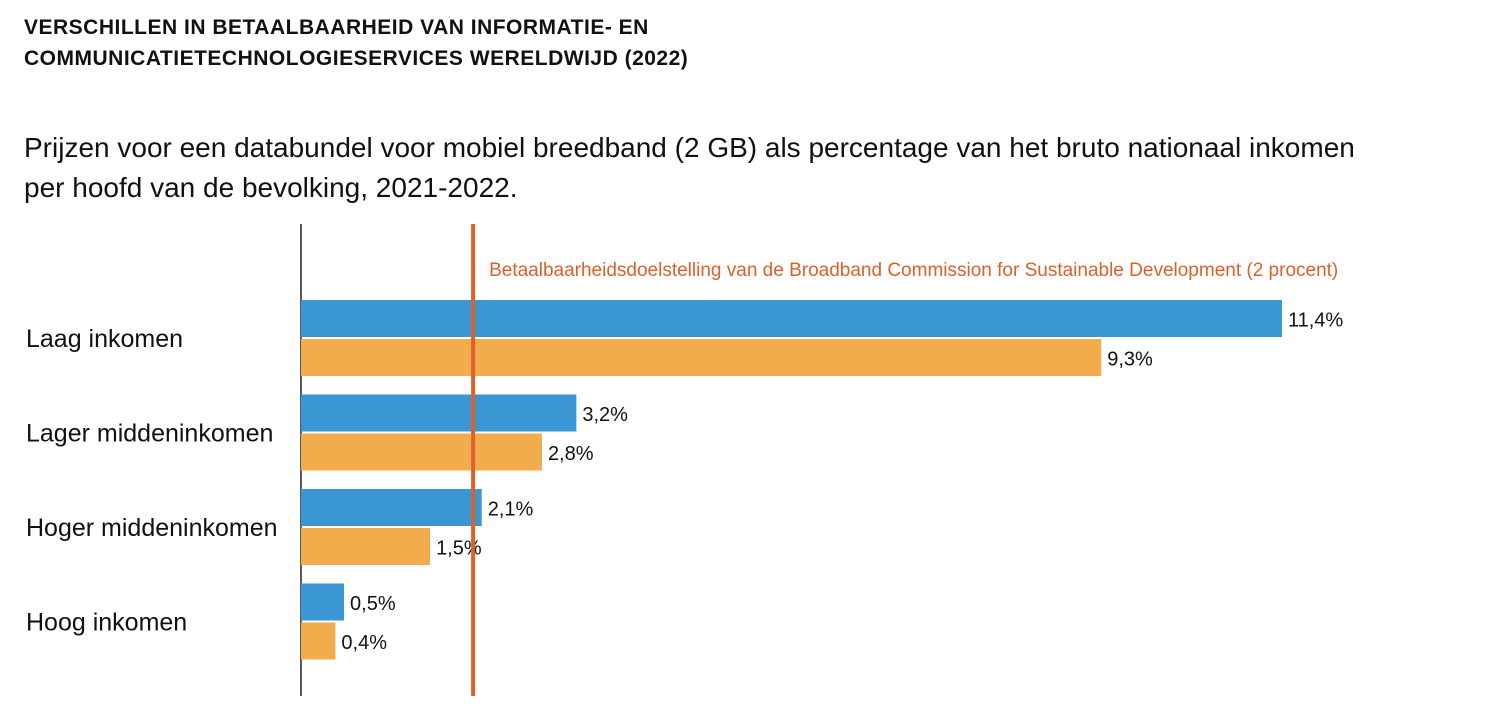  What do you see at coordinates (1130, 360) in the screenshot?
I see `data-label: 9,3%` at bounding box center [1130, 360].